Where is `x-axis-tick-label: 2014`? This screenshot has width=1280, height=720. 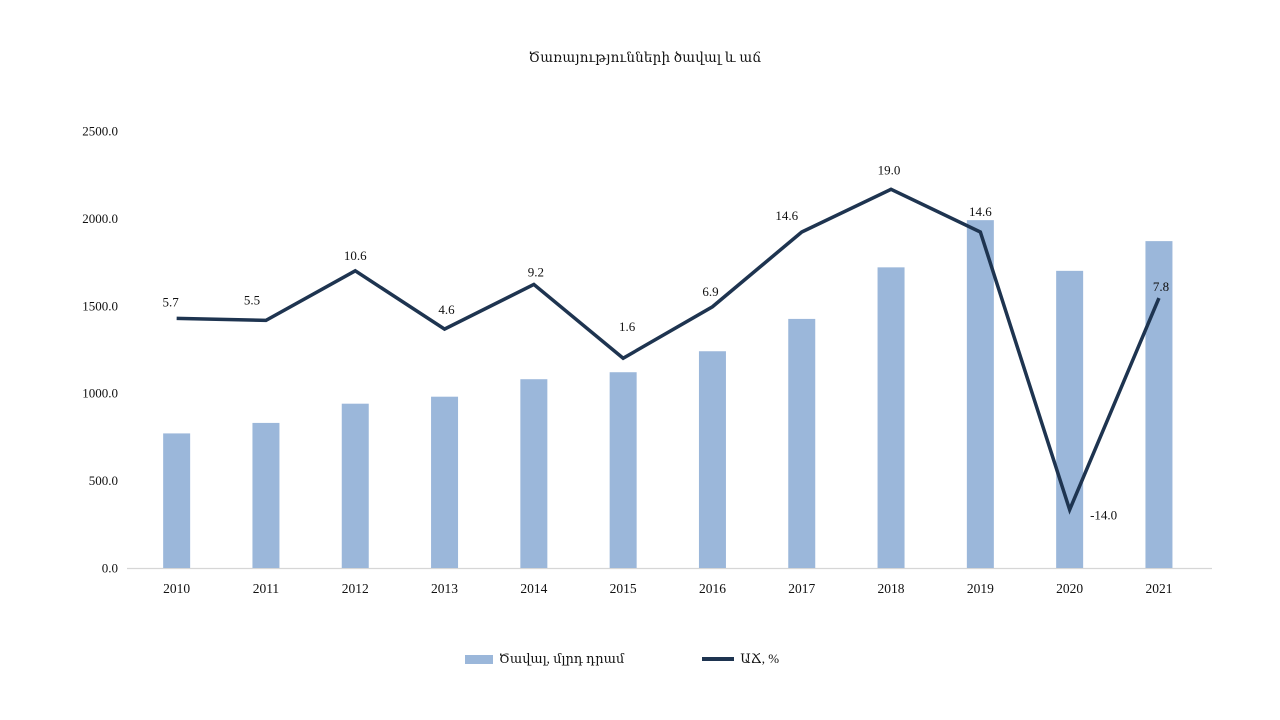 x-axis-tick-label: 2014 is located at coordinates (533, 588).